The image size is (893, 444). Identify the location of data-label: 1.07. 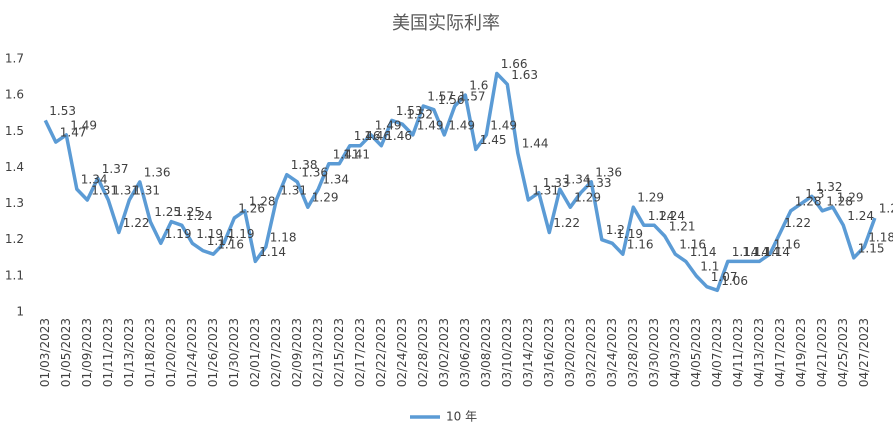
(724, 277).